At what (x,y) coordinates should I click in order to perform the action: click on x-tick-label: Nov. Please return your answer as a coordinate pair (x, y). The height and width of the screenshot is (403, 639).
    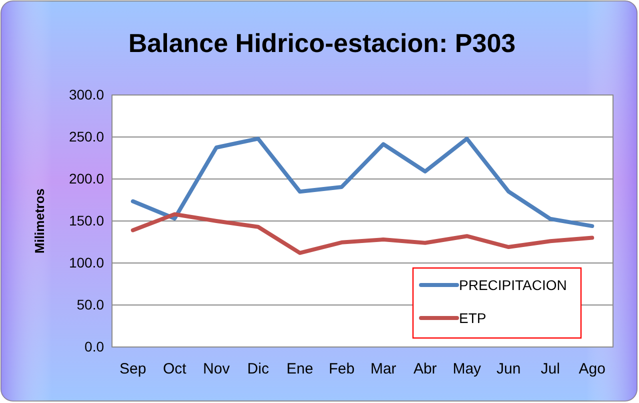
    Looking at the image, I should click on (216, 369).